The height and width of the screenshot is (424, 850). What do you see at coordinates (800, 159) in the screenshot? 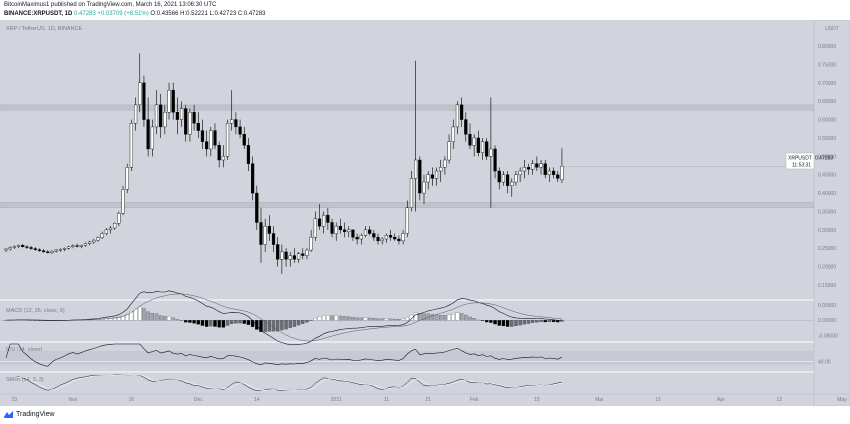
I see `price-tag-symbol: XRPUSDT` at bounding box center [800, 159].